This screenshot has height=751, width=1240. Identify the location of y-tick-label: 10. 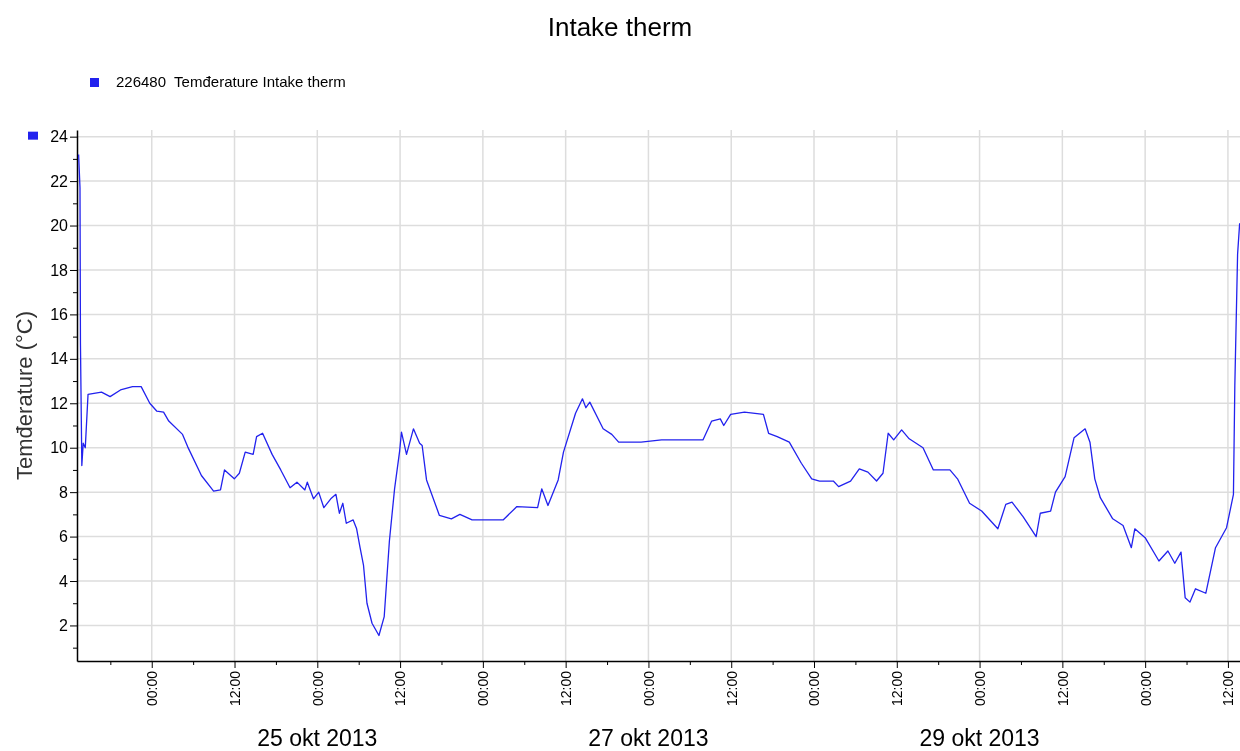
(59, 448).